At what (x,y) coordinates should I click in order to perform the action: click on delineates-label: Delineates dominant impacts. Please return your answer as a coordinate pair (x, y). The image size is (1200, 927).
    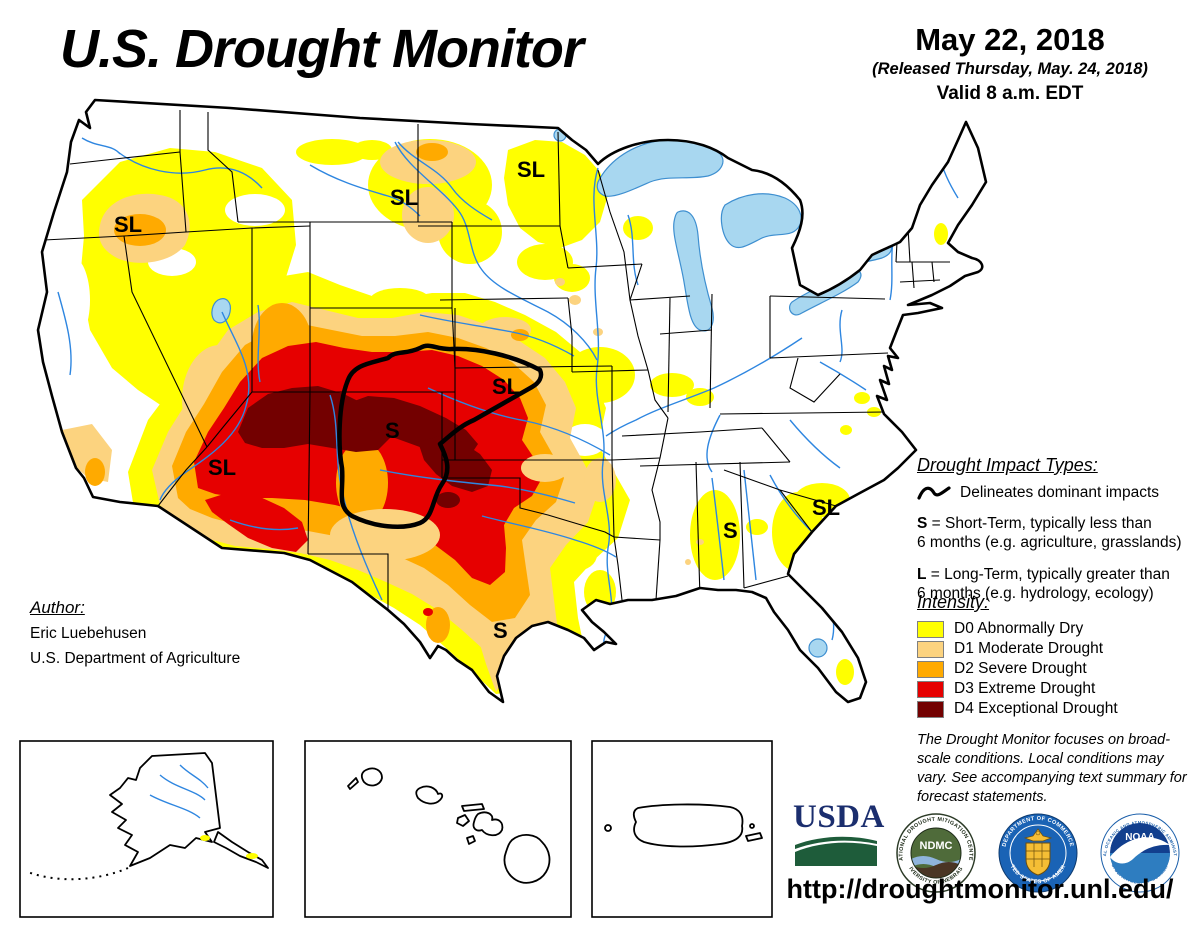
    Looking at the image, I should click on (1060, 492).